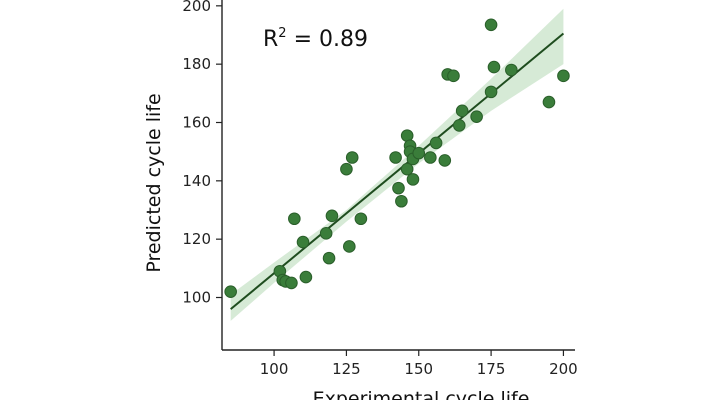 This screenshot has height=400, width=720. Describe the element at coordinates (282, 33) in the screenshot. I see `r-squared-superscript: 2` at that location.